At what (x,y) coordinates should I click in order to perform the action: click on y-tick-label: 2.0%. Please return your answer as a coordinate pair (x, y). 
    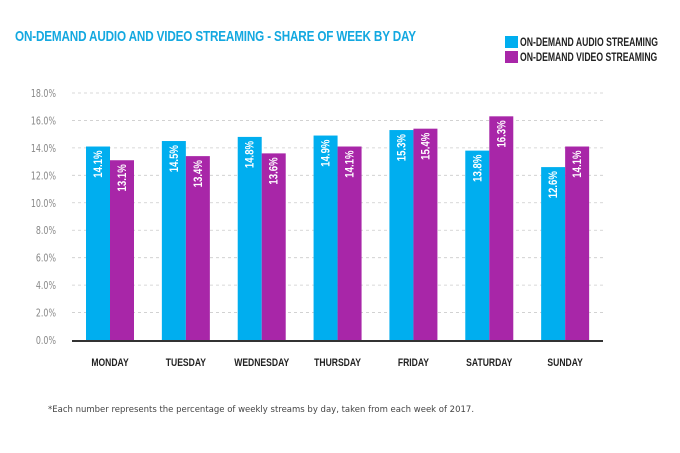
    Looking at the image, I should click on (46, 313).